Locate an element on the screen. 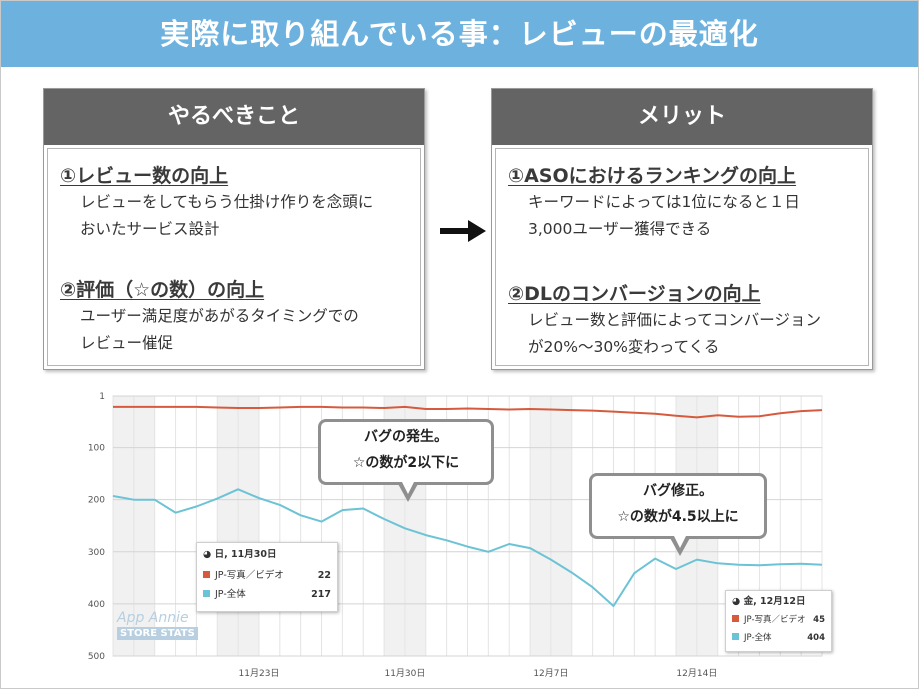 The height and width of the screenshot is (689, 919). todo-item-2-desc: ユーザー満足度があがるタイミングでの レビュー催促 is located at coordinates (219, 329).